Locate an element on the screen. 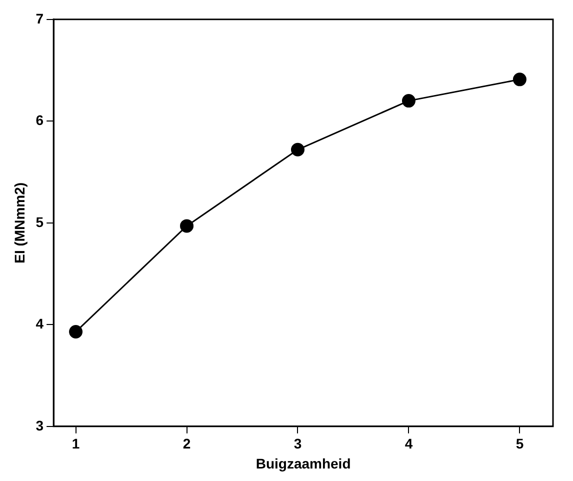 The width and height of the screenshot is (573, 481). x-tick-label: 4 is located at coordinates (408, 444).